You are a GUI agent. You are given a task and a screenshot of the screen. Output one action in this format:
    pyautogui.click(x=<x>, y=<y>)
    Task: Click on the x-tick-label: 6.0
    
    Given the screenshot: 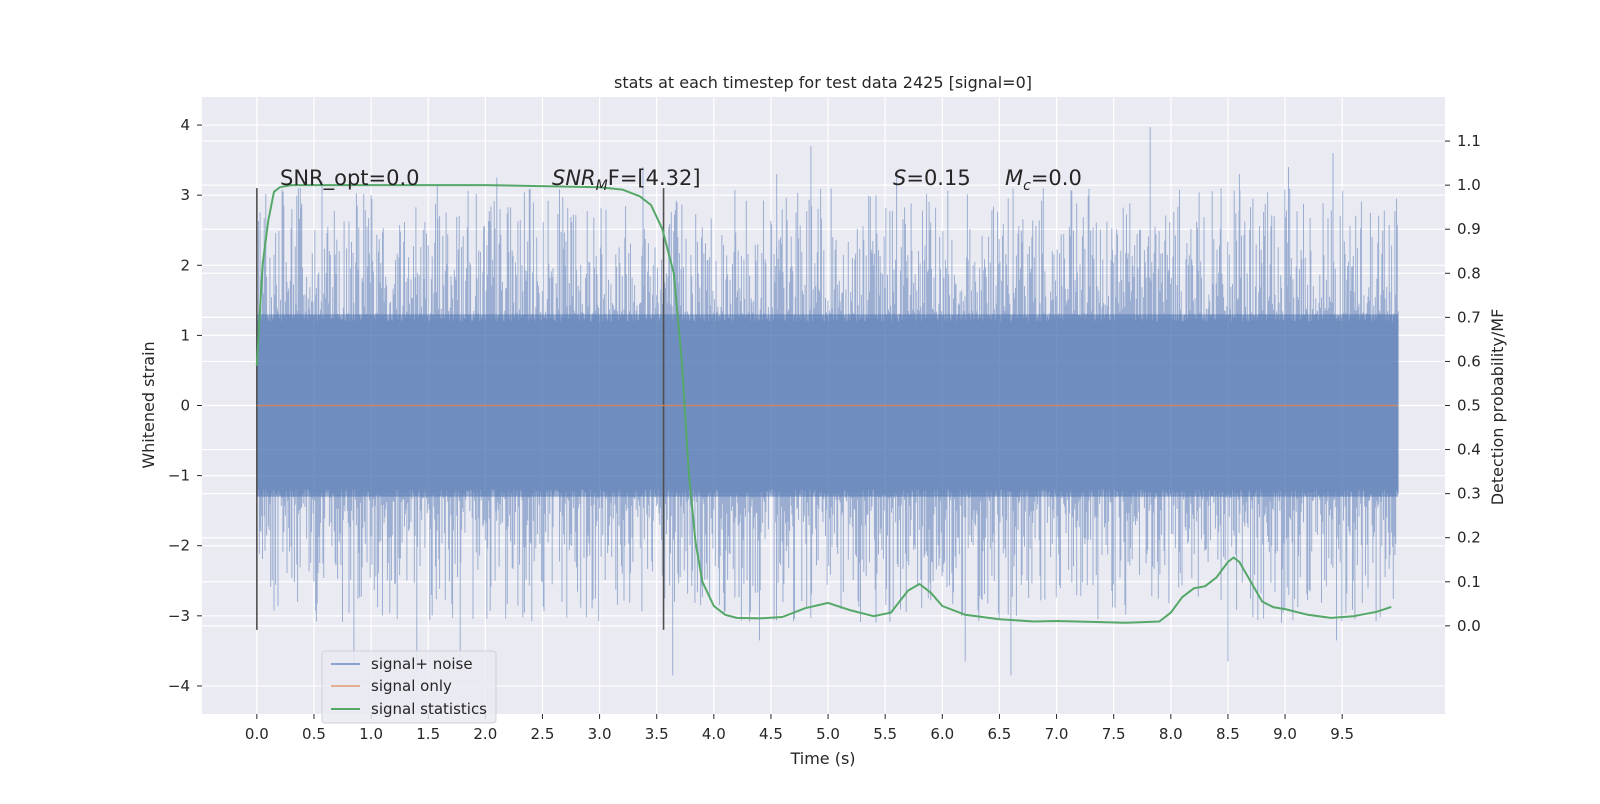 What is the action you would take?
    pyautogui.click(x=942, y=734)
    